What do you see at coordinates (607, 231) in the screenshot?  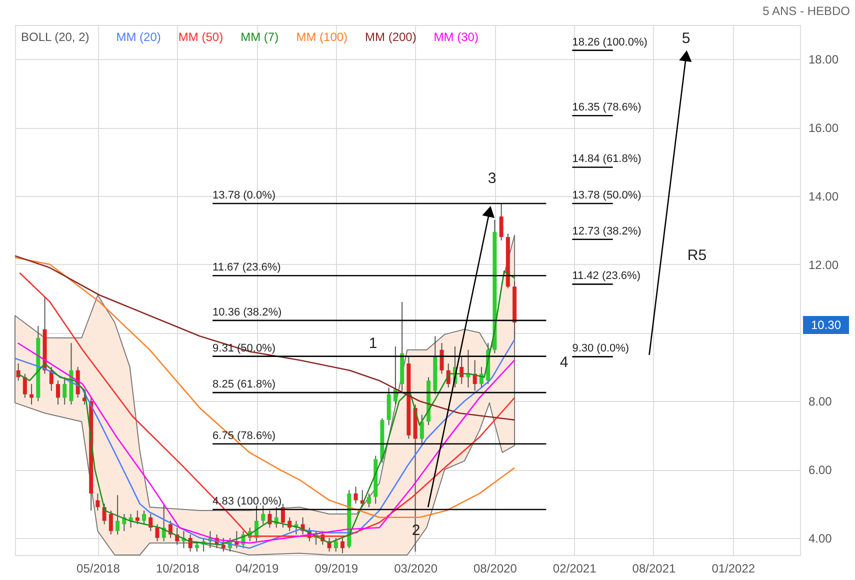 I see `annotation: 12.73 (38.2%)` at bounding box center [607, 231].